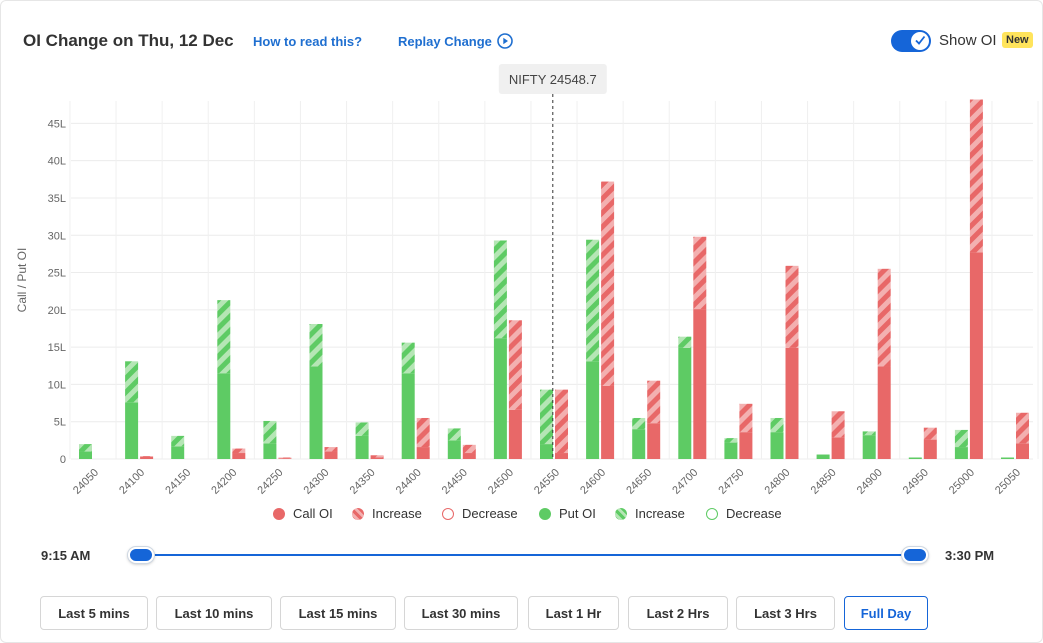 This screenshot has width=1043, height=643. Describe the element at coordinates (387, 513) in the screenshot. I see `legend-item-call-hatch: Increase` at that location.